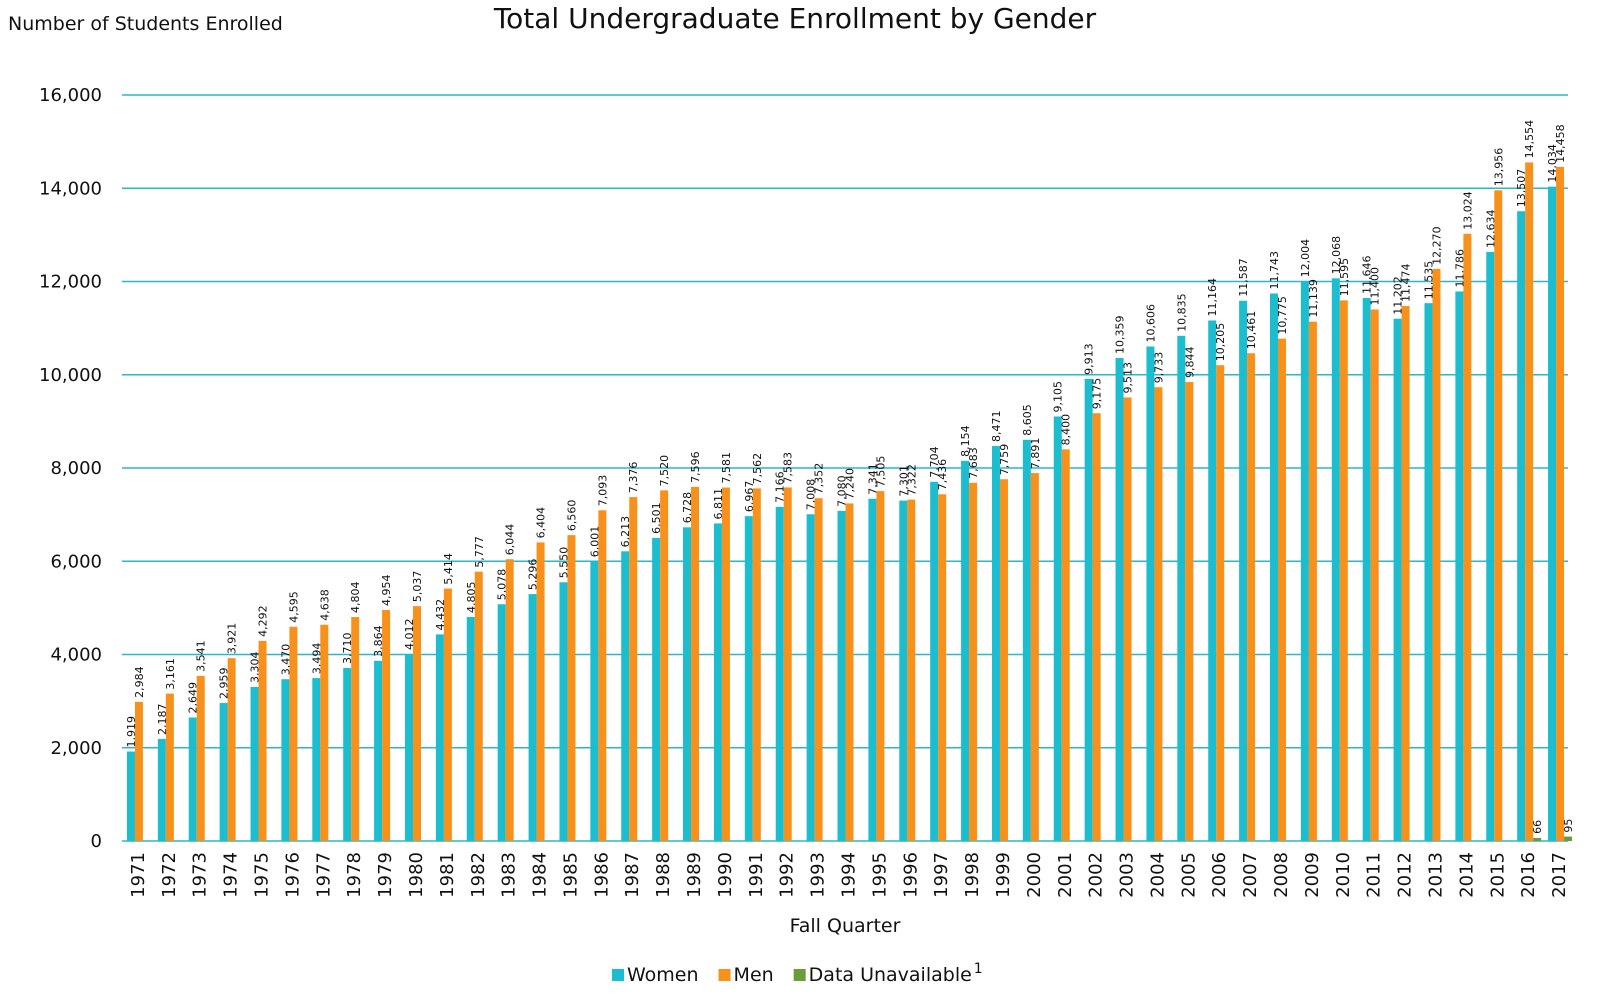 The image size is (1597, 1005). Describe the element at coordinates (76, 748) in the screenshot. I see `y-tick-label: 2,000` at that location.